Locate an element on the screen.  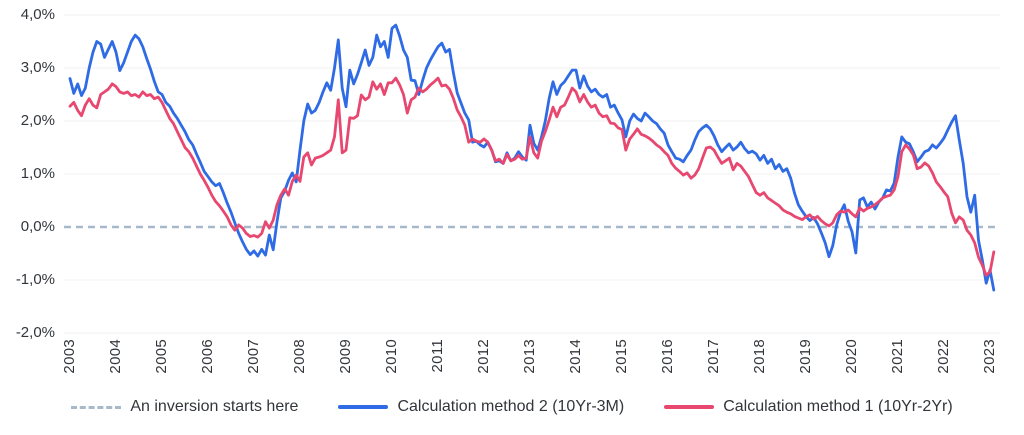
x-tick-label: 2009 is located at coordinates (345, 356).